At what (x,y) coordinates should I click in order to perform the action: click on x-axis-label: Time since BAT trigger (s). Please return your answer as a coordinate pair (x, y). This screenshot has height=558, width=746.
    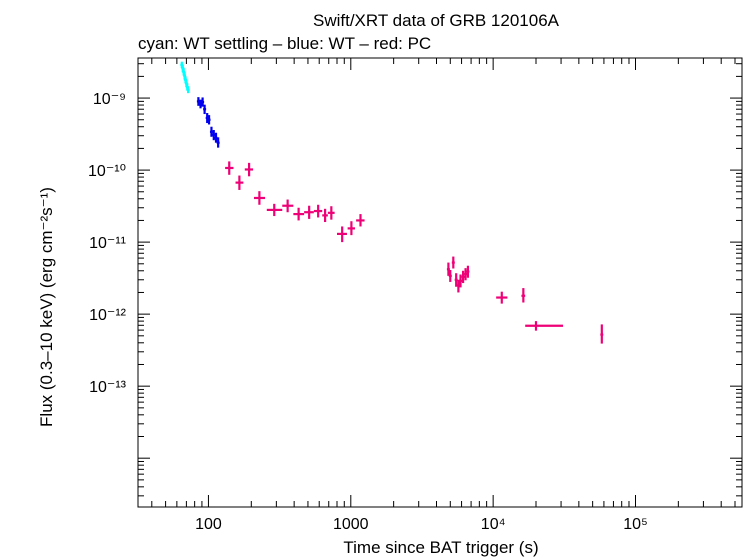
    Looking at the image, I should click on (440, 547).